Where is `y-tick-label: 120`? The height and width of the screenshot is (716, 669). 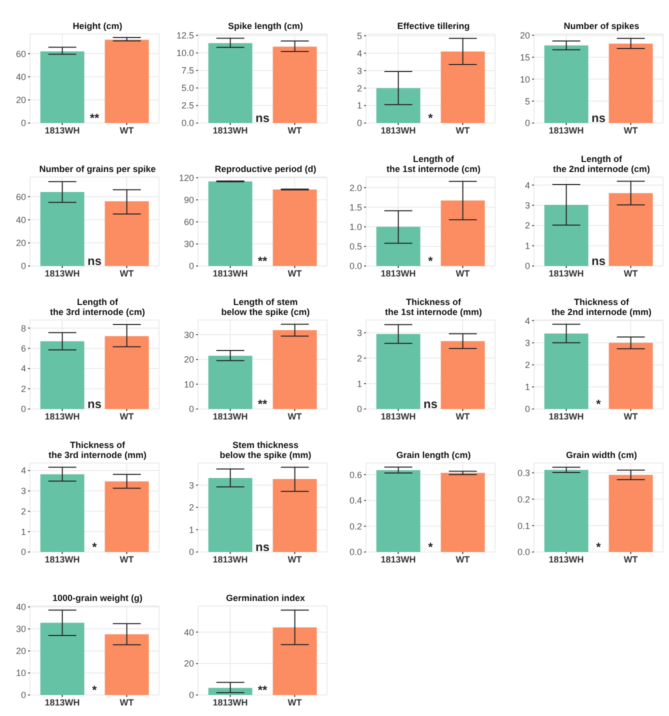
y-tick-label: 120 is located at coordinates (186, 177).